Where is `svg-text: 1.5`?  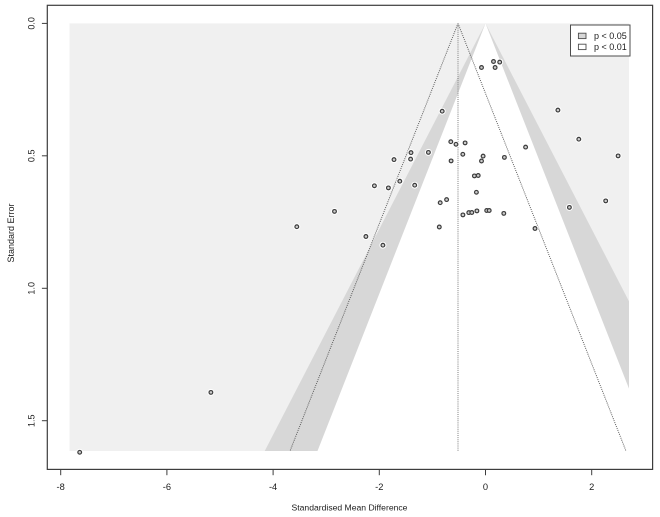 svg-text: 1.5 is located at coordinates (32, 420).